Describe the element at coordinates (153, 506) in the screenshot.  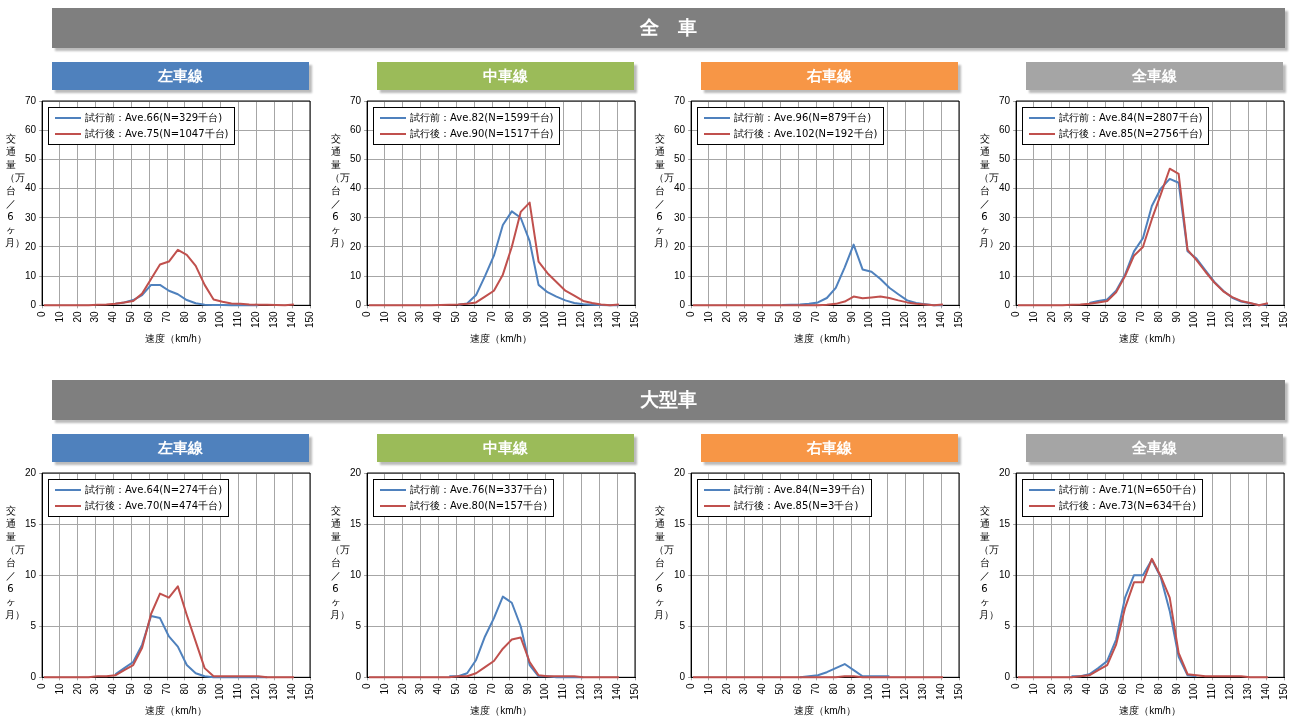
I see `legend-label: 試行後：Ave.70(N=474千台)` at that location.